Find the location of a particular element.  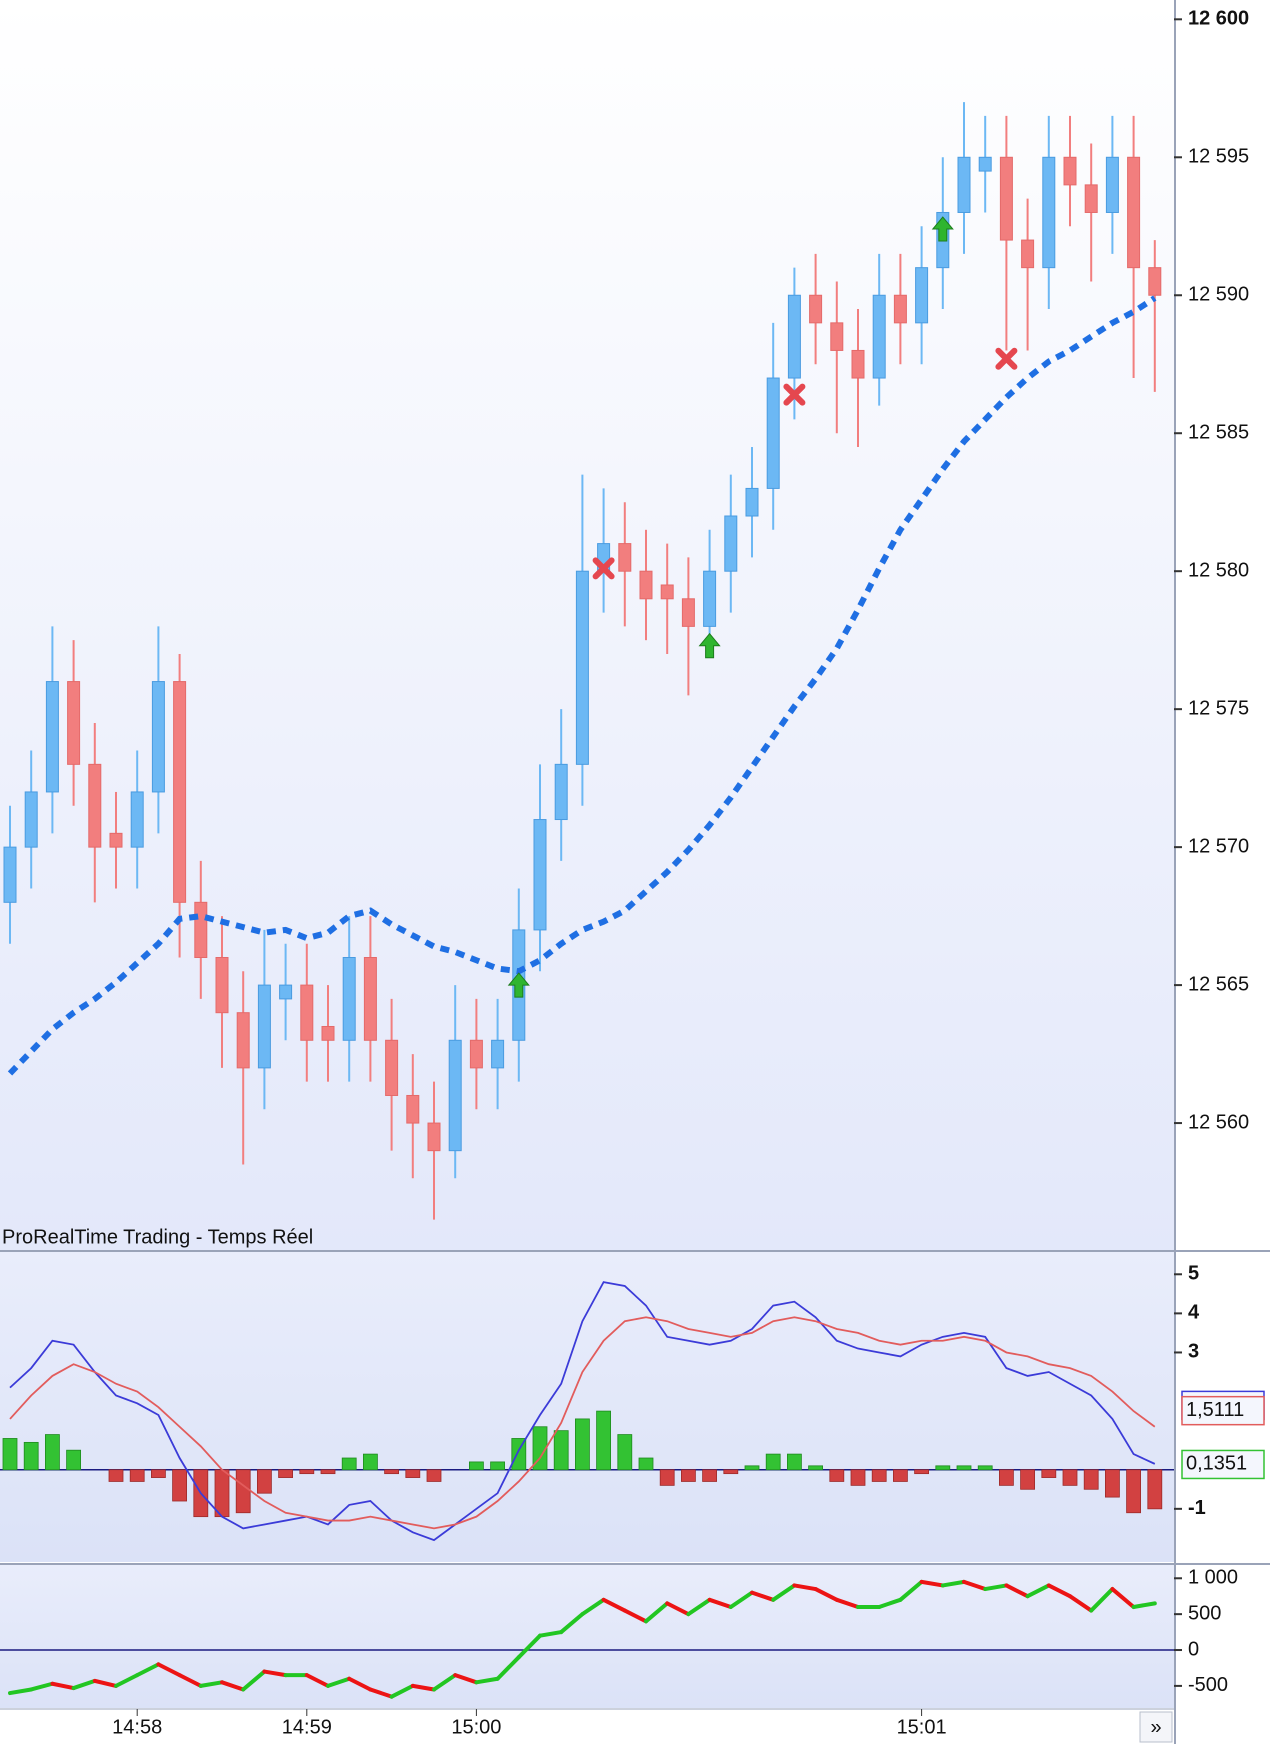

nav-button is located at coordinates (1156, 1727).